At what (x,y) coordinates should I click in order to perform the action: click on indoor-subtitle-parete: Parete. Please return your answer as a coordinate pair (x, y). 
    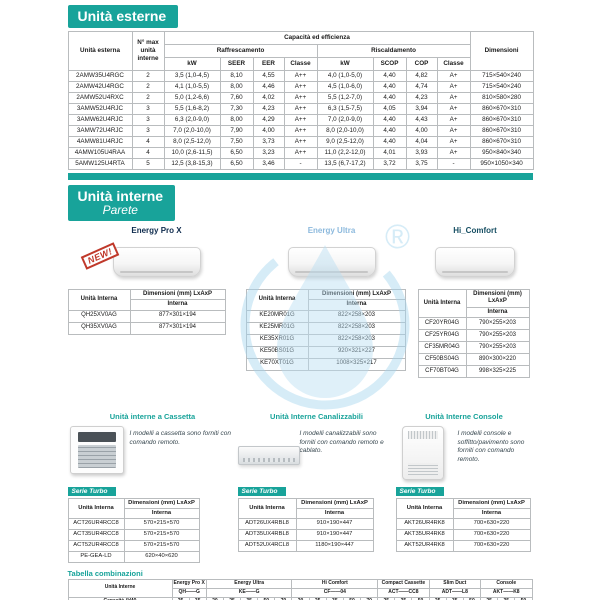
    Looking at the image, I should click on (120, 210).